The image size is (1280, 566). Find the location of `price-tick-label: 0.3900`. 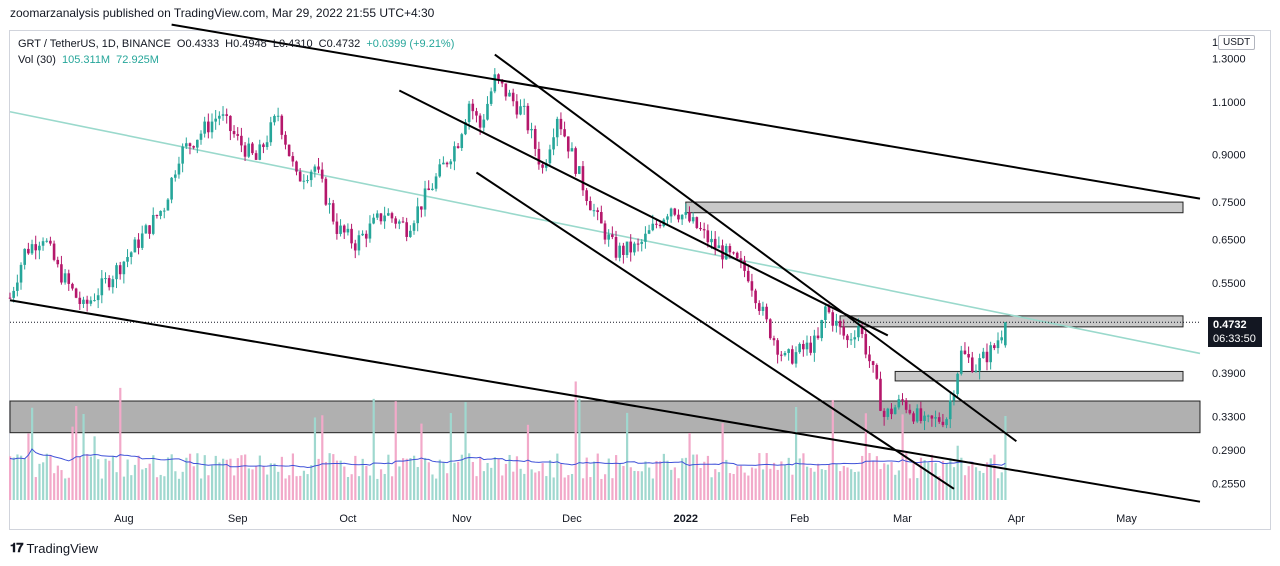

price-tick-label: 0.3900 is located at coordinates (1229, 374).